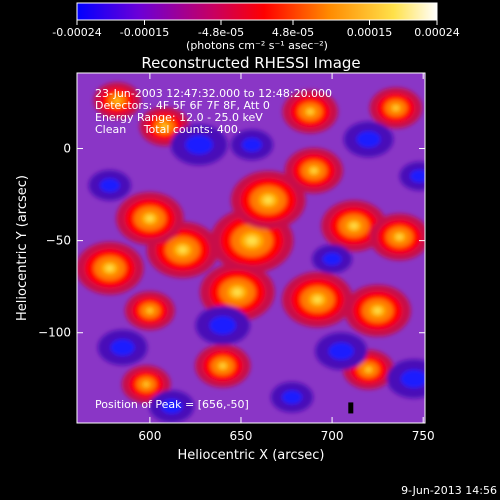 This screenshot has height=500, width=500. What do you see at coordinates (149, 436) in the screenshot?
I see `x-tick-label: 600` at bounding box center [149, 436].